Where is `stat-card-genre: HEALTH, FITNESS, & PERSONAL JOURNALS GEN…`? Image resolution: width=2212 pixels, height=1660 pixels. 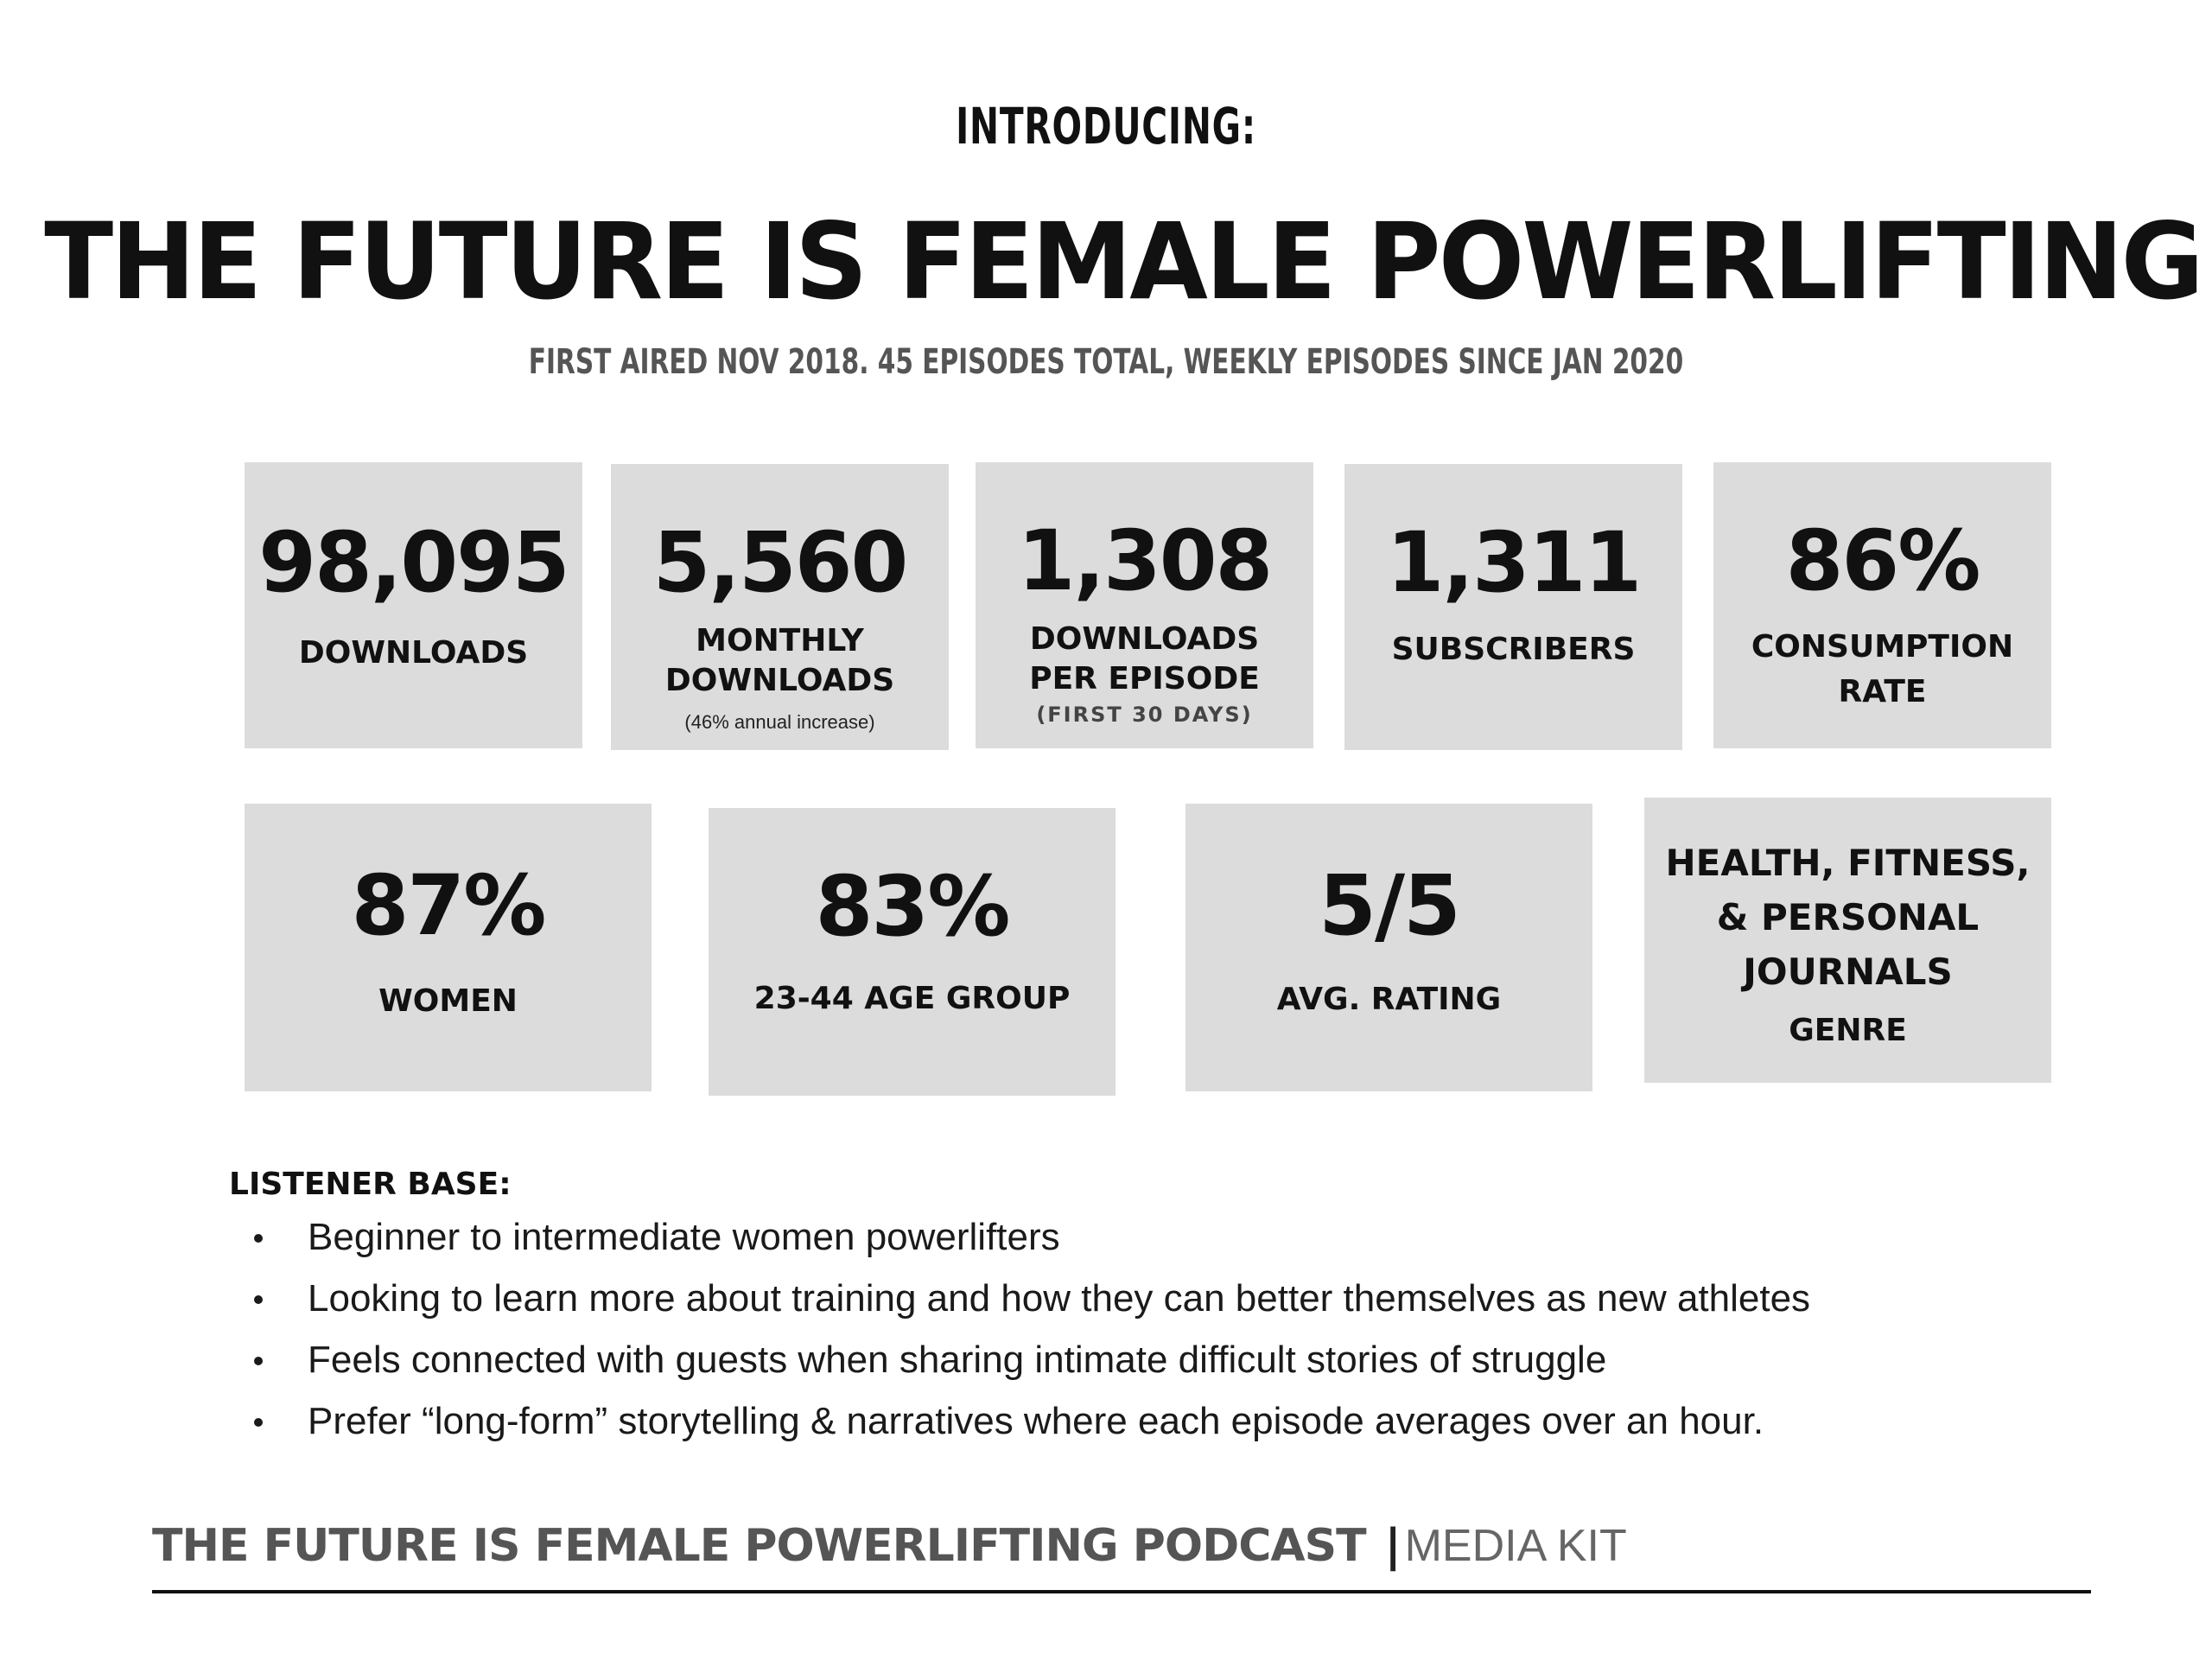 stat-card-genre: HEALTH, FITNESS, & PERSONAL JOURNALS GEN… is located at coordinates (1847, 940).